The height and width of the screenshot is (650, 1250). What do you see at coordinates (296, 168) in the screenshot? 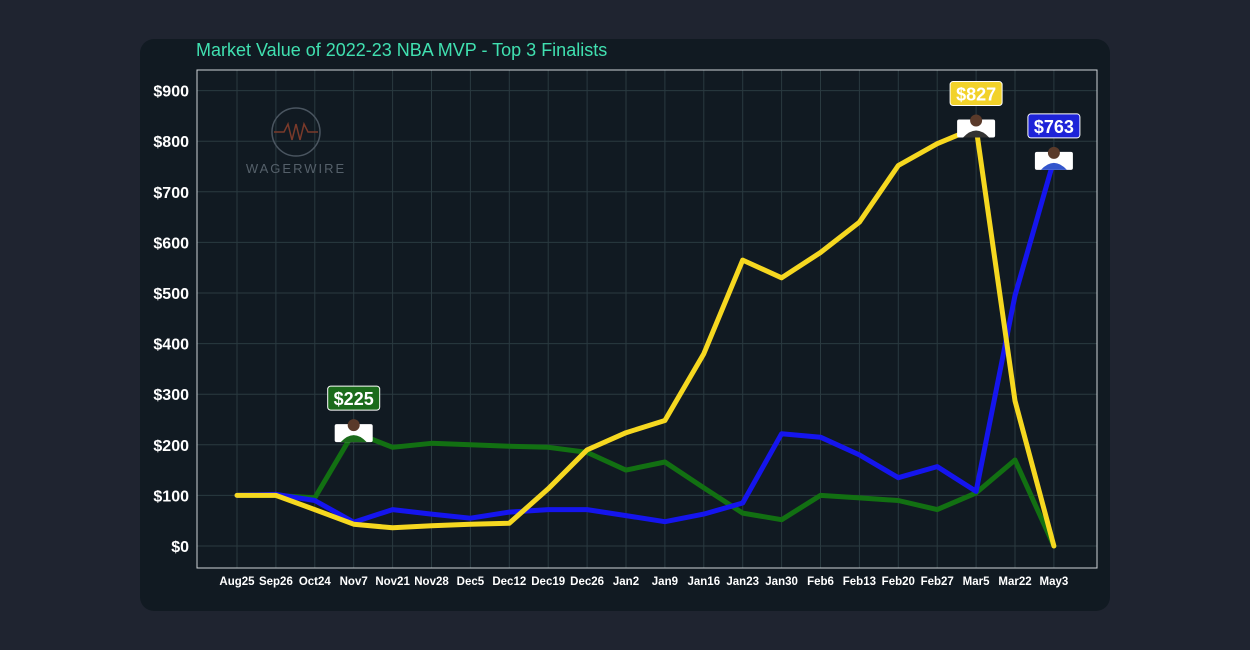
I see `watermark-text: WAGERWIRE` at bounding box center [296, 168].